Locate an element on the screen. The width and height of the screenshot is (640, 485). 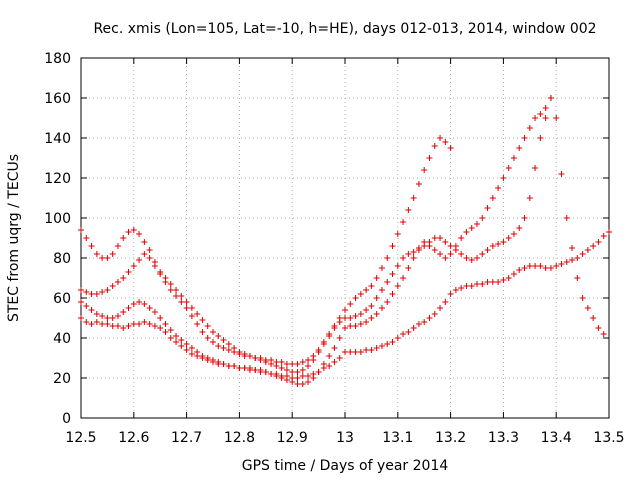
x-tick-label: 13.4 is located at coordinates (556, 438).